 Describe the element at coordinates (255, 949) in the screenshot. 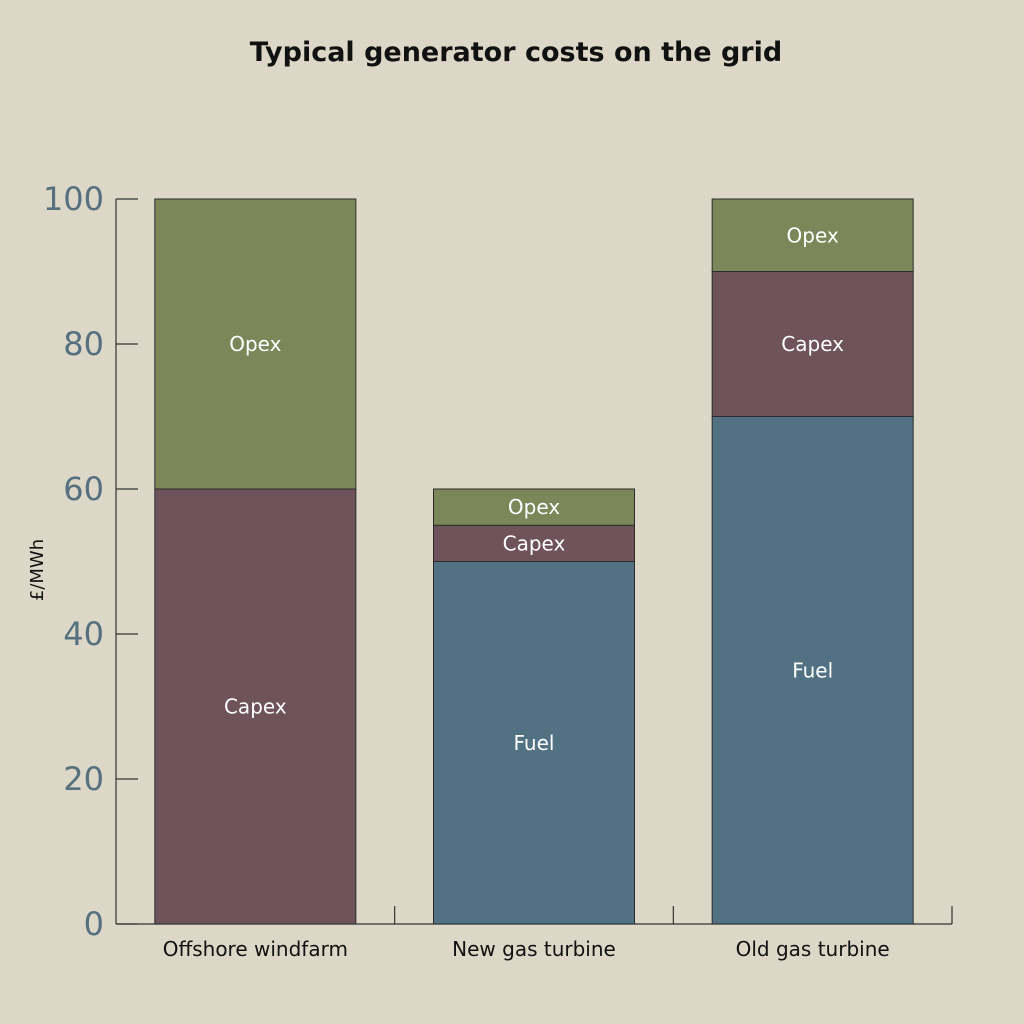

I see `x-tick-label: Offshore windfarm` at that location.